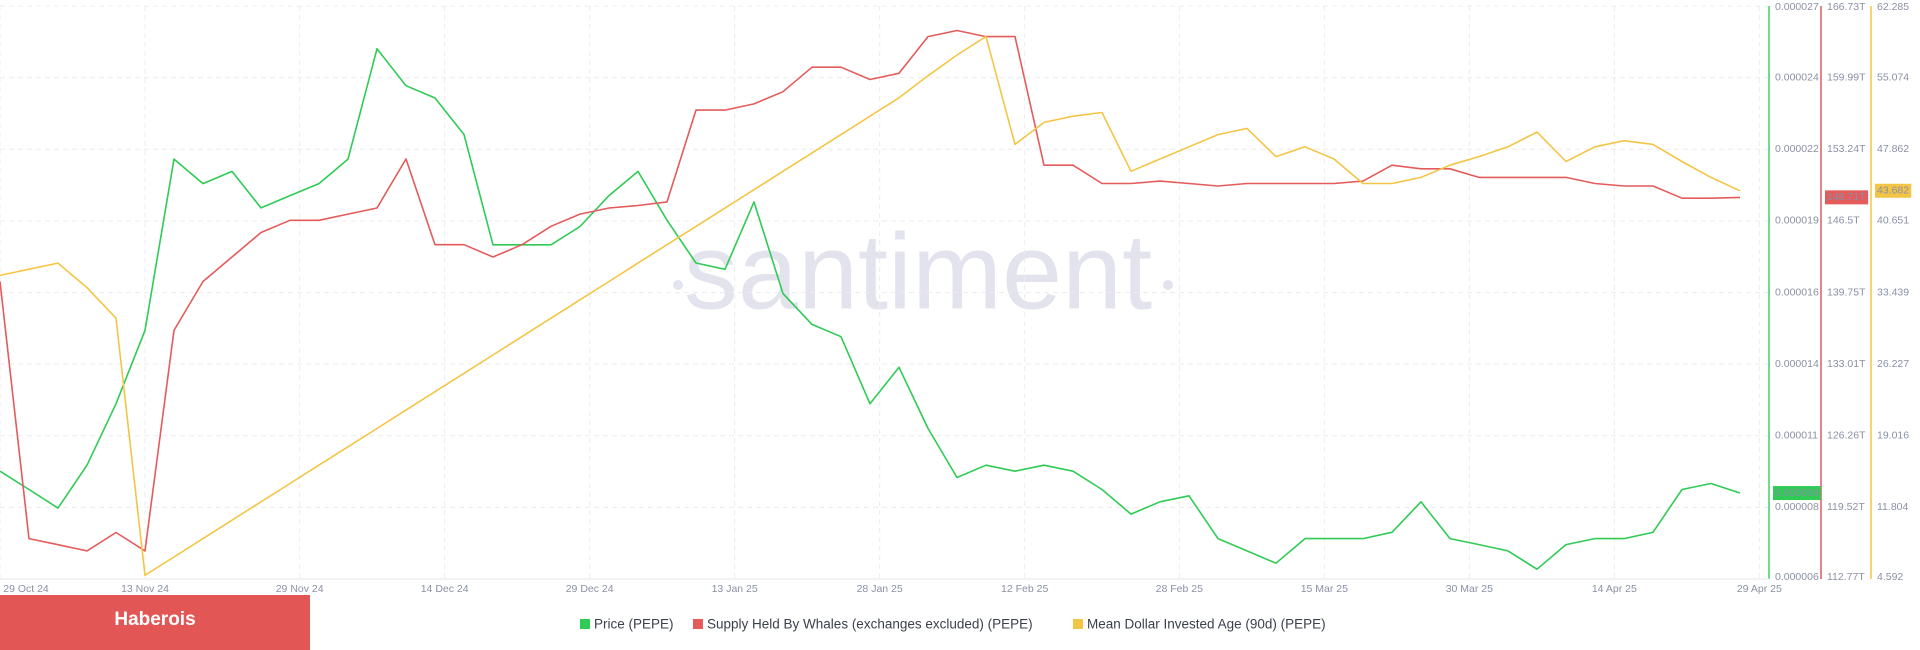 Image resolution: width=1920 pixels, height=650 pixels. I want to click on current-value-label: 0.000009, so click(1797, 493).